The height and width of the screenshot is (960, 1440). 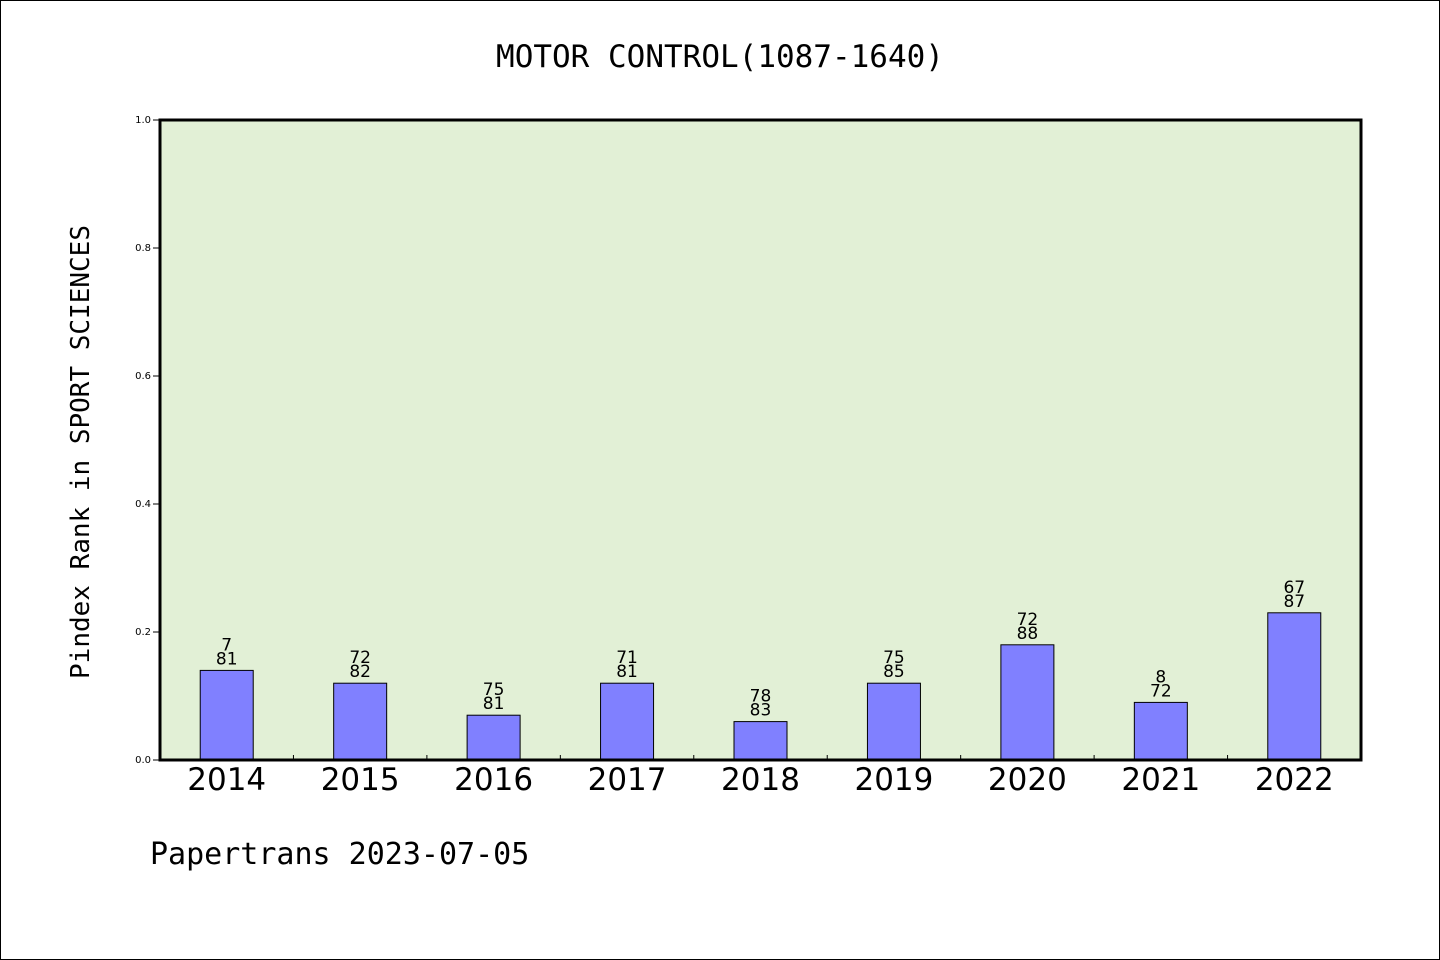 What do you see at coordinates (627, 780) in the screenshot?
I see `x-tick-label: 2017` at bounding box center [627, 780].